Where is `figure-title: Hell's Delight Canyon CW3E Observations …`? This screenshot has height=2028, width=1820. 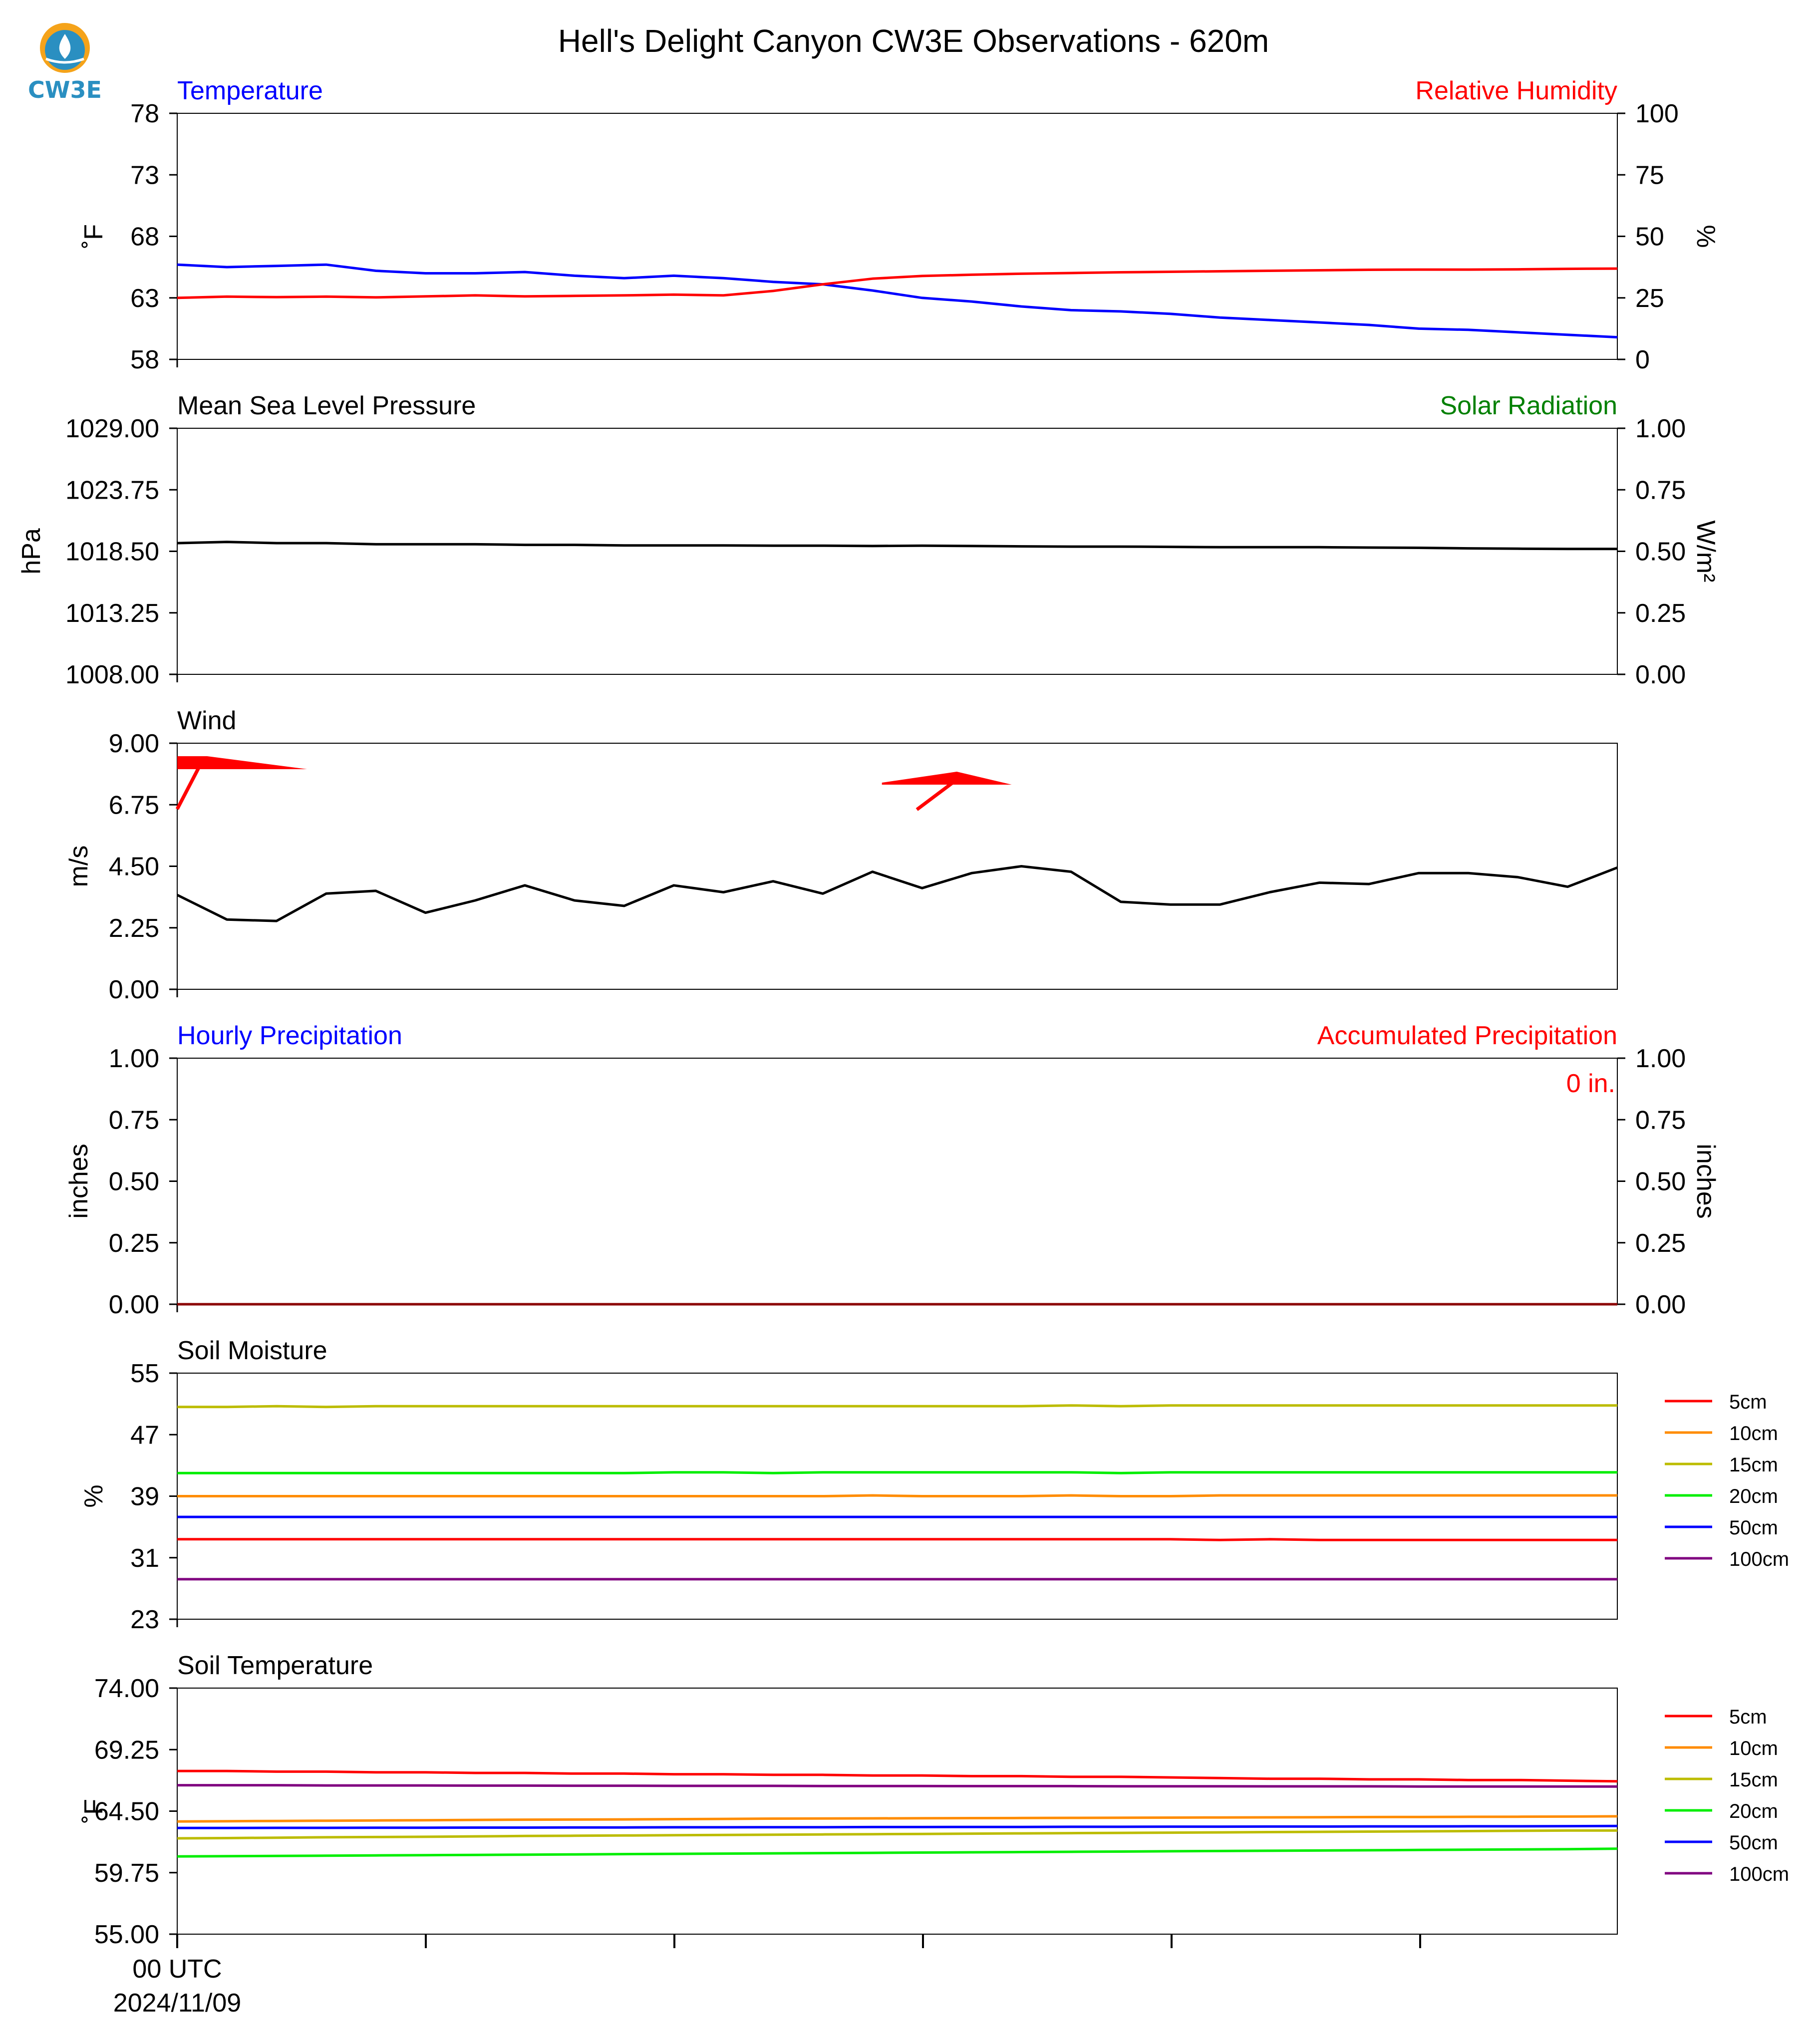
figure-title: Hell's Delight Canyon CW3E Observations … is located at coordinates (913, 41).